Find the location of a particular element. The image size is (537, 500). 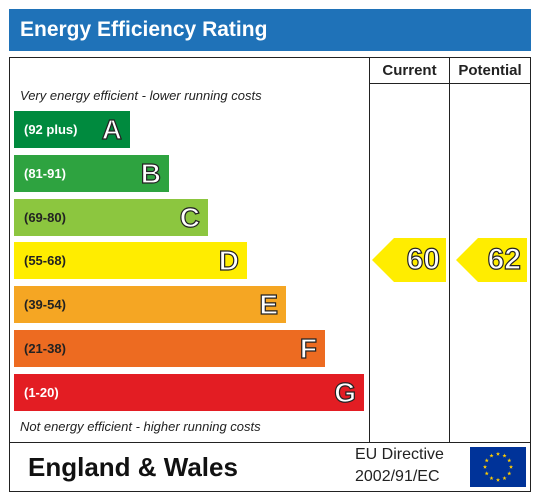

band-f: (21-38) F is located at coordinates (169, 348).